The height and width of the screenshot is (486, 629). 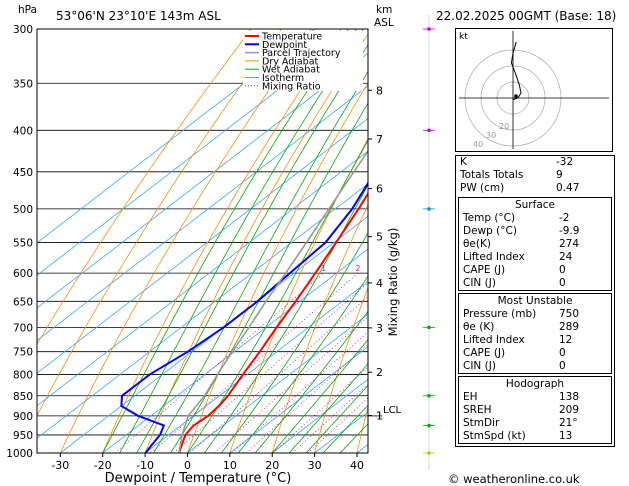 I want to click on legend-label: Dry Adiabat, so click(x=290, y=61).